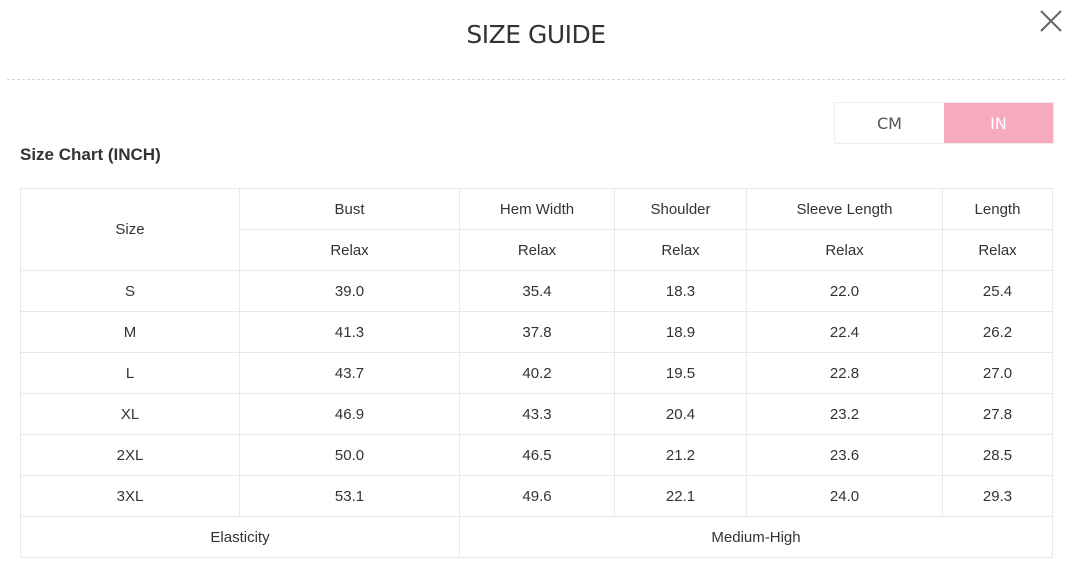  Describe the element at coordinates (130, 373) in the screenshot. I see `size-cell: L` at that location.